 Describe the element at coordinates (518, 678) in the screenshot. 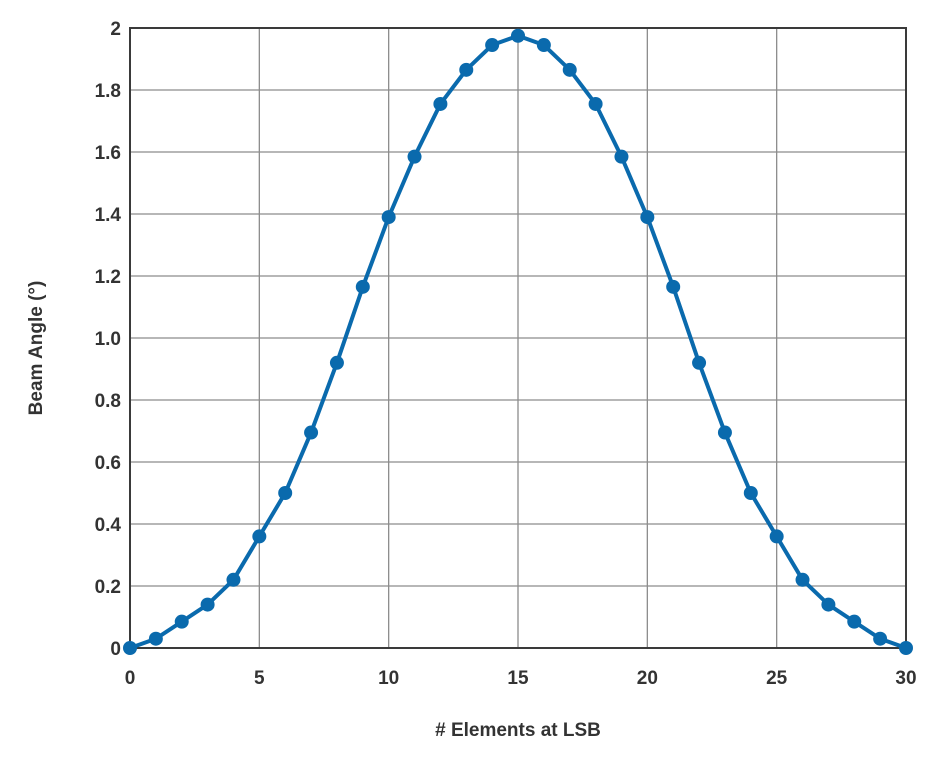

I see `x-tick-label: 15` at that location.